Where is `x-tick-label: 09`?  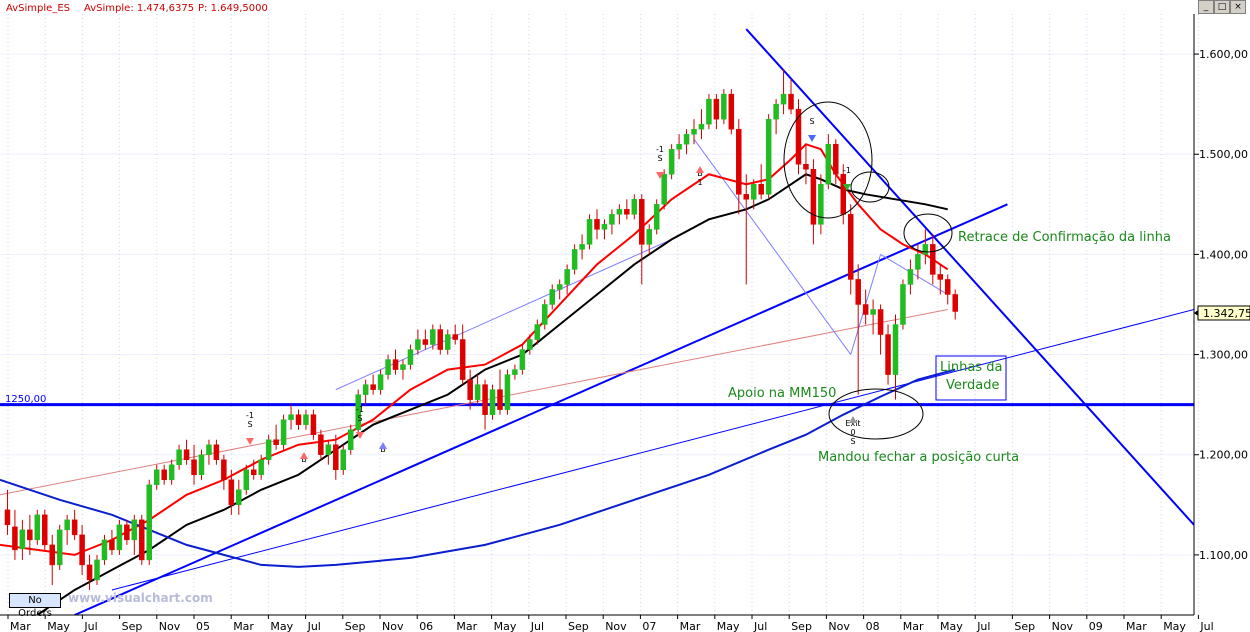
x-tick-label: 09 is located at coordinates (1096, 626).